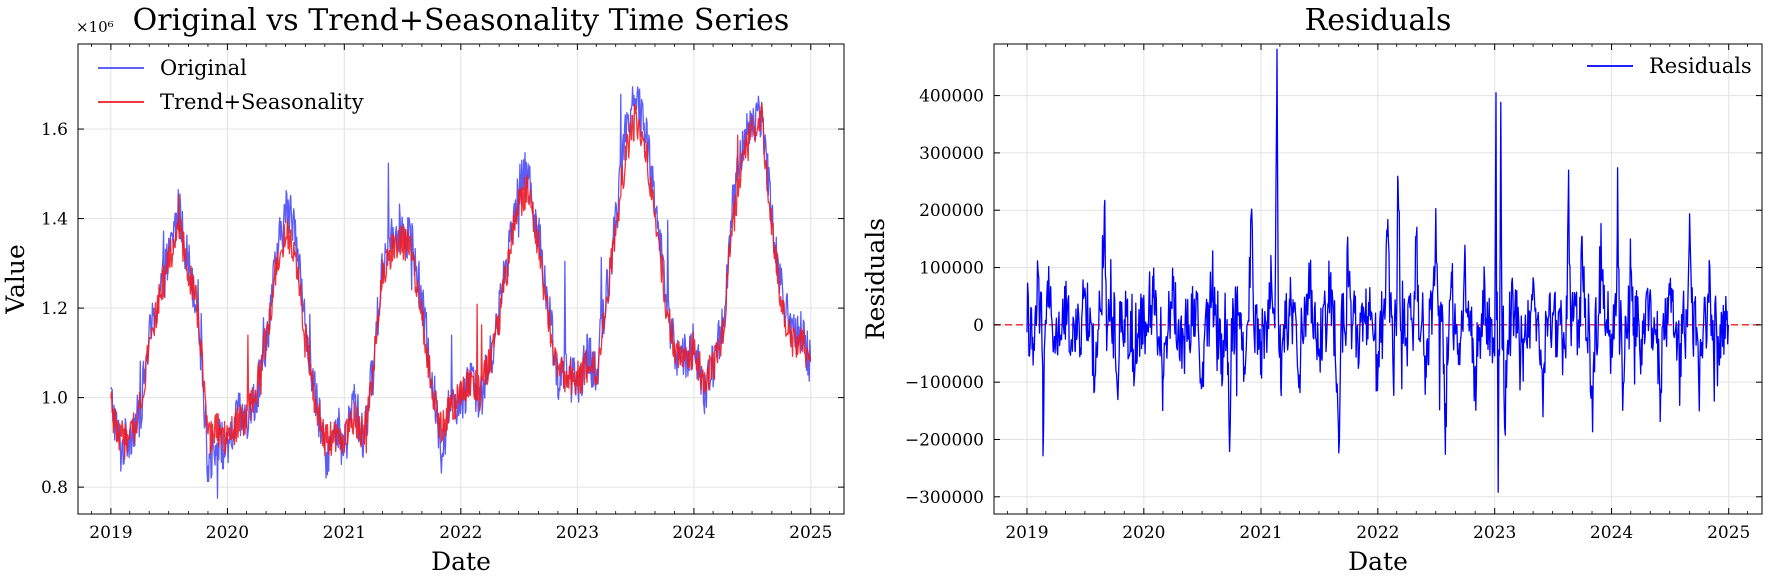 The image size is (1768, 581). What do you see at coordinates (54, 130) in the screenshot?
I see `y-tick-label: 1.6` at bounding box center [54, 130].